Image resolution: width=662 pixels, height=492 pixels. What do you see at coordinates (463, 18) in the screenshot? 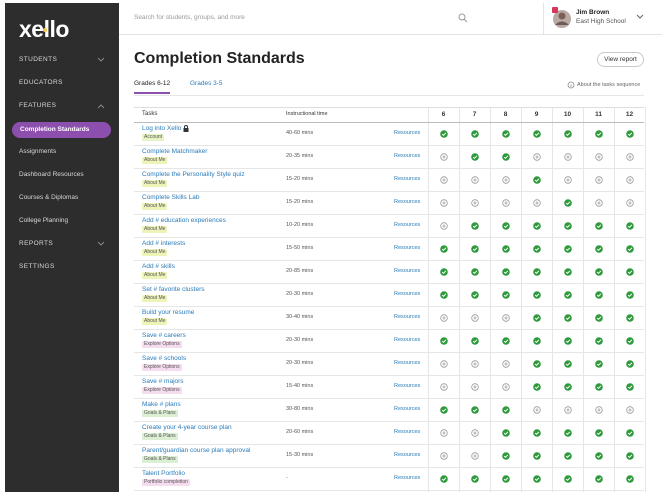
I see `search-icon` at bounding box center [463, 18].